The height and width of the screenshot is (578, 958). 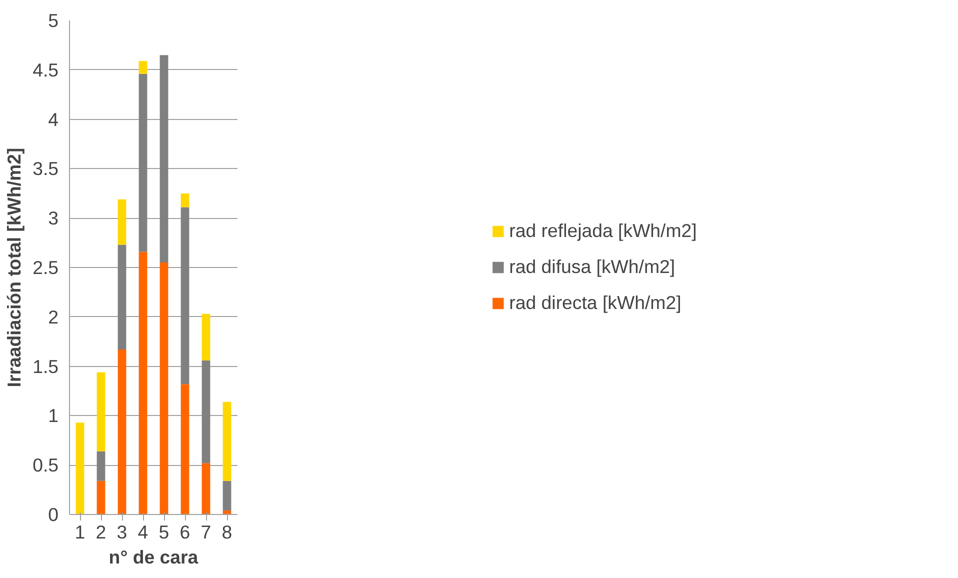 I want to click on y-tick-label: 3, so click(x=53, y=218).